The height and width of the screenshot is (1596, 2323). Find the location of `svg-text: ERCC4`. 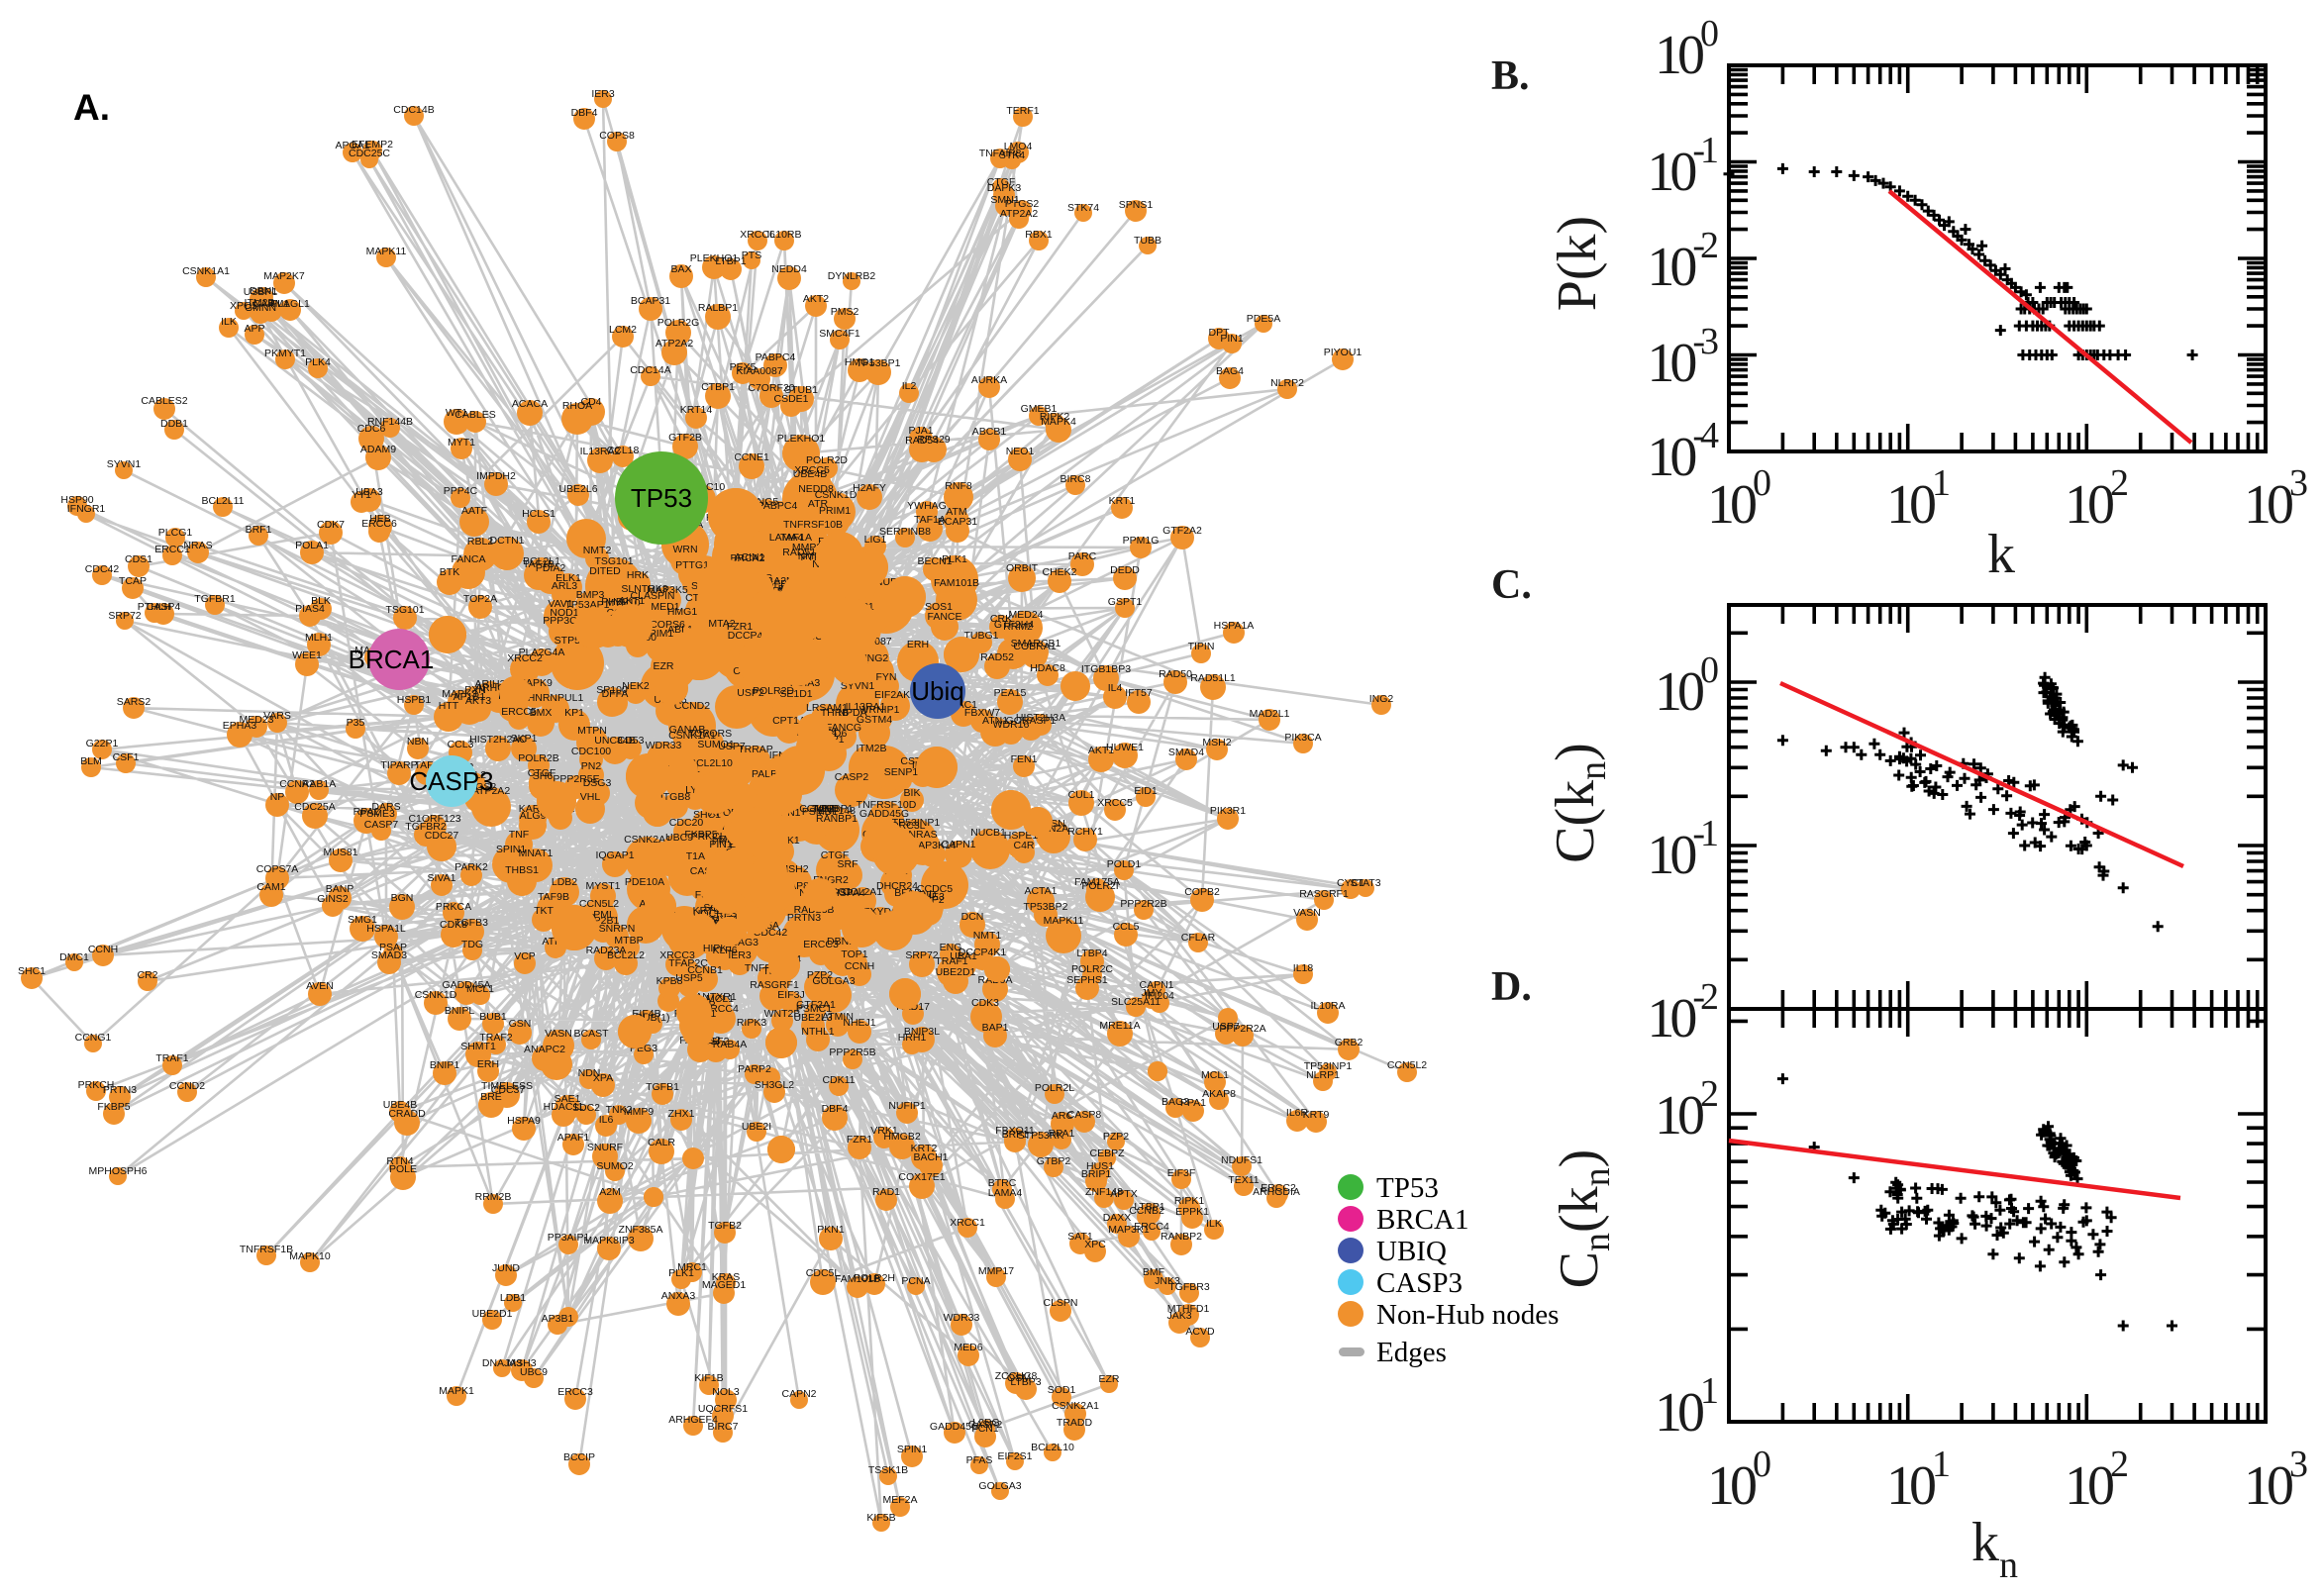

svg-text: ERCC4 is located at coordinates (721, 1009).